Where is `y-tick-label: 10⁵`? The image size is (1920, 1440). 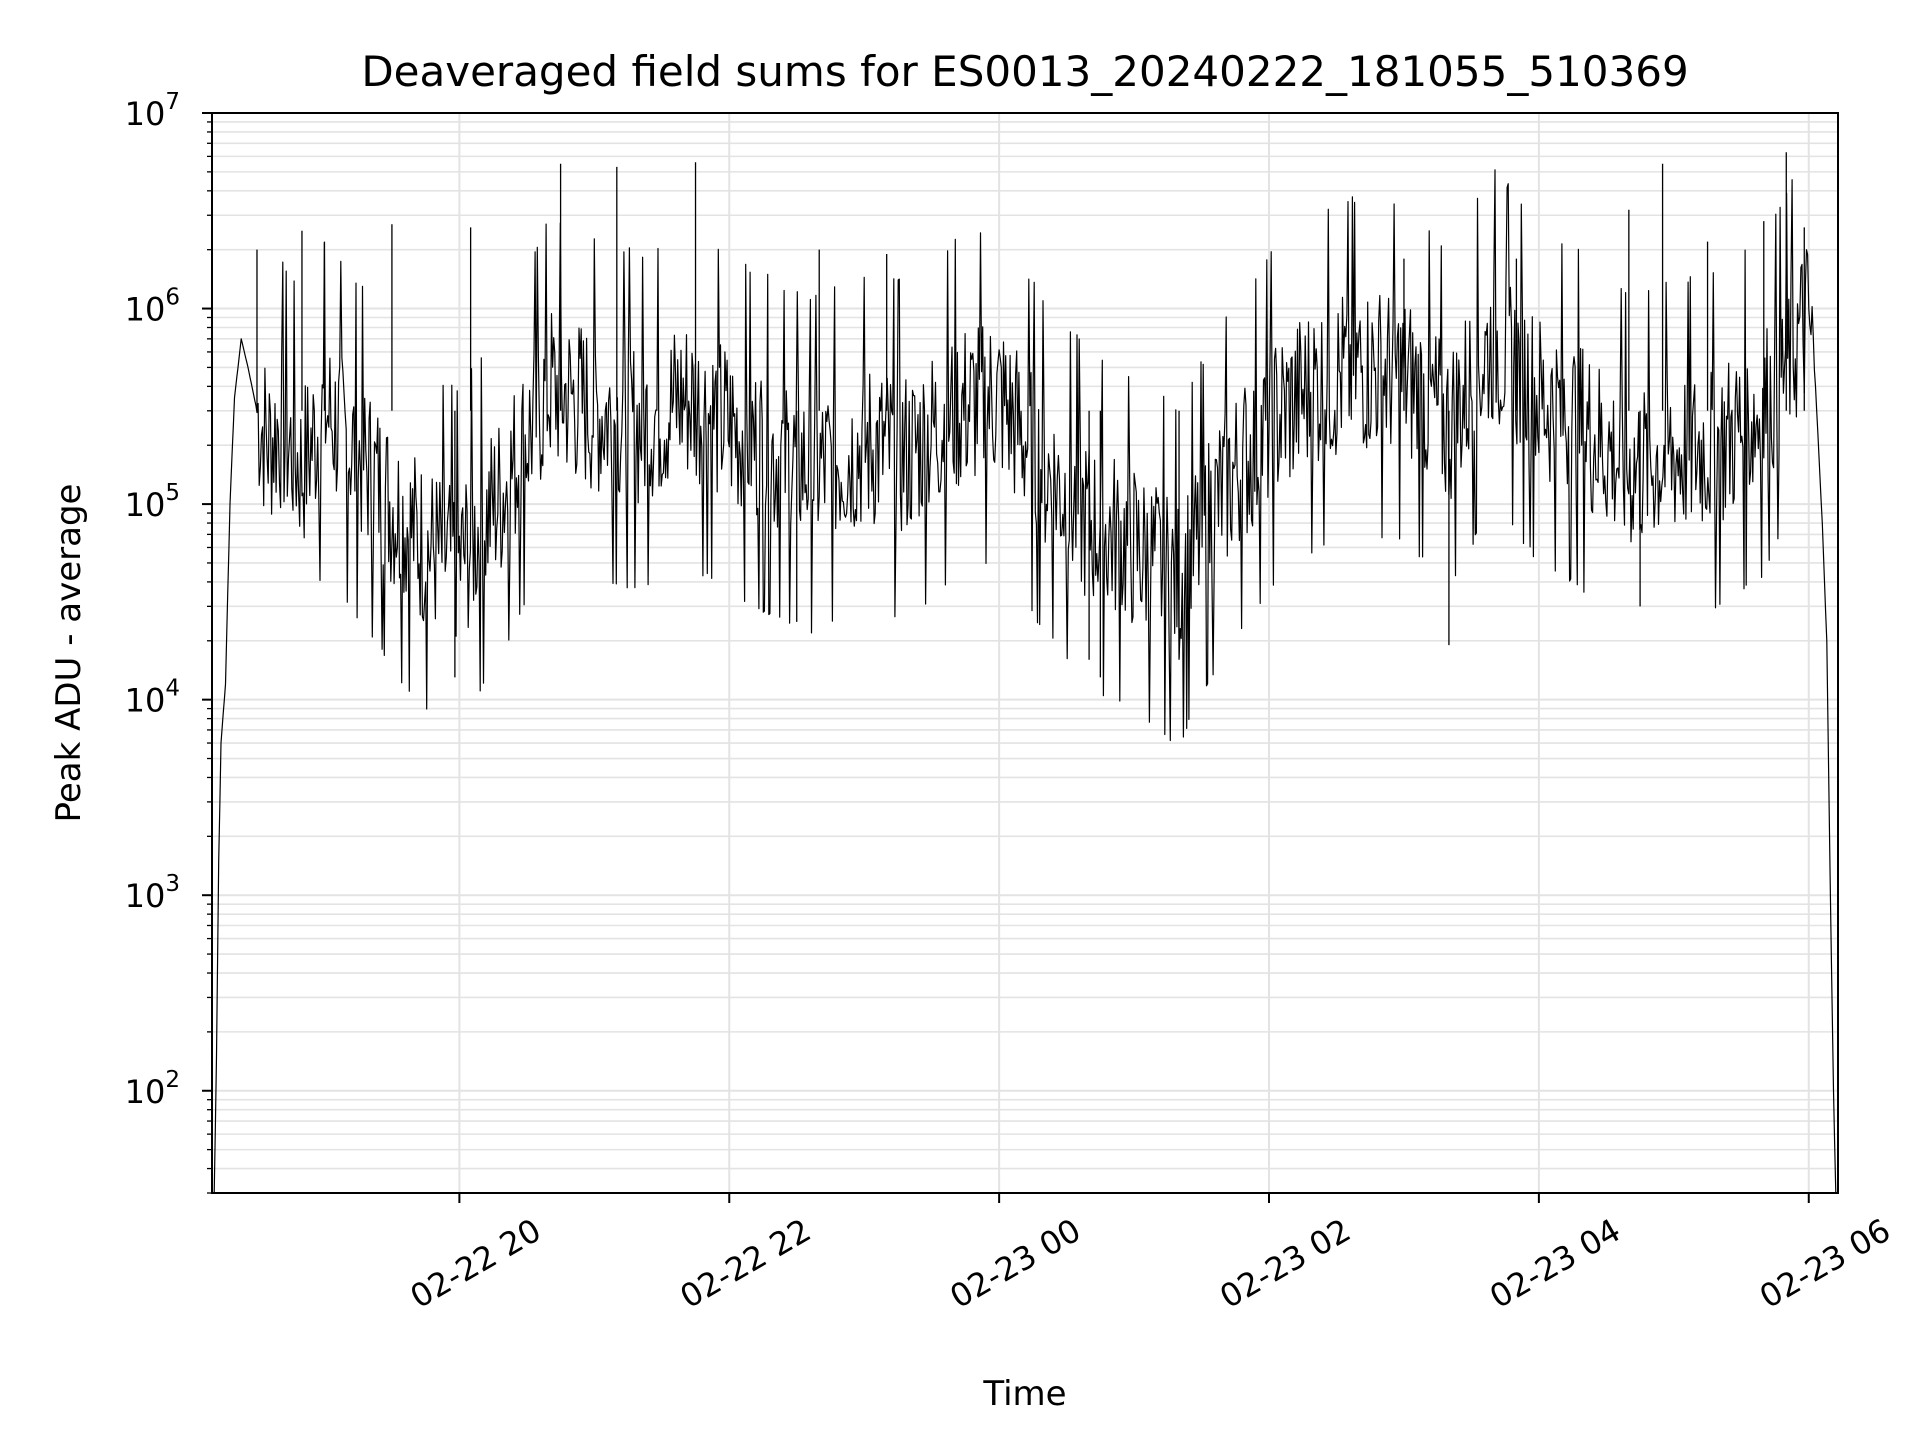 y-tick-label: 10⁵ is located at coordinates (152, 502).